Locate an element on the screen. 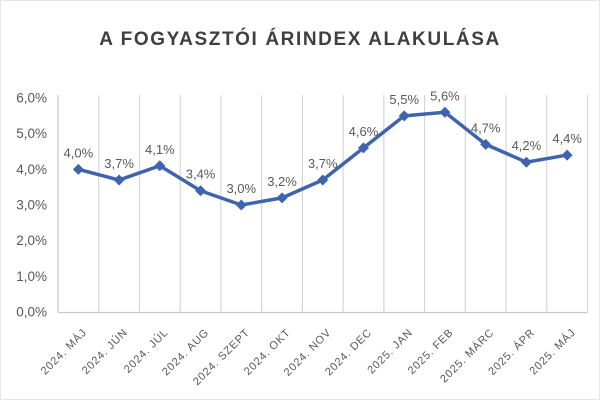  data-label: 4,1% is located at coordinates (160, 149).